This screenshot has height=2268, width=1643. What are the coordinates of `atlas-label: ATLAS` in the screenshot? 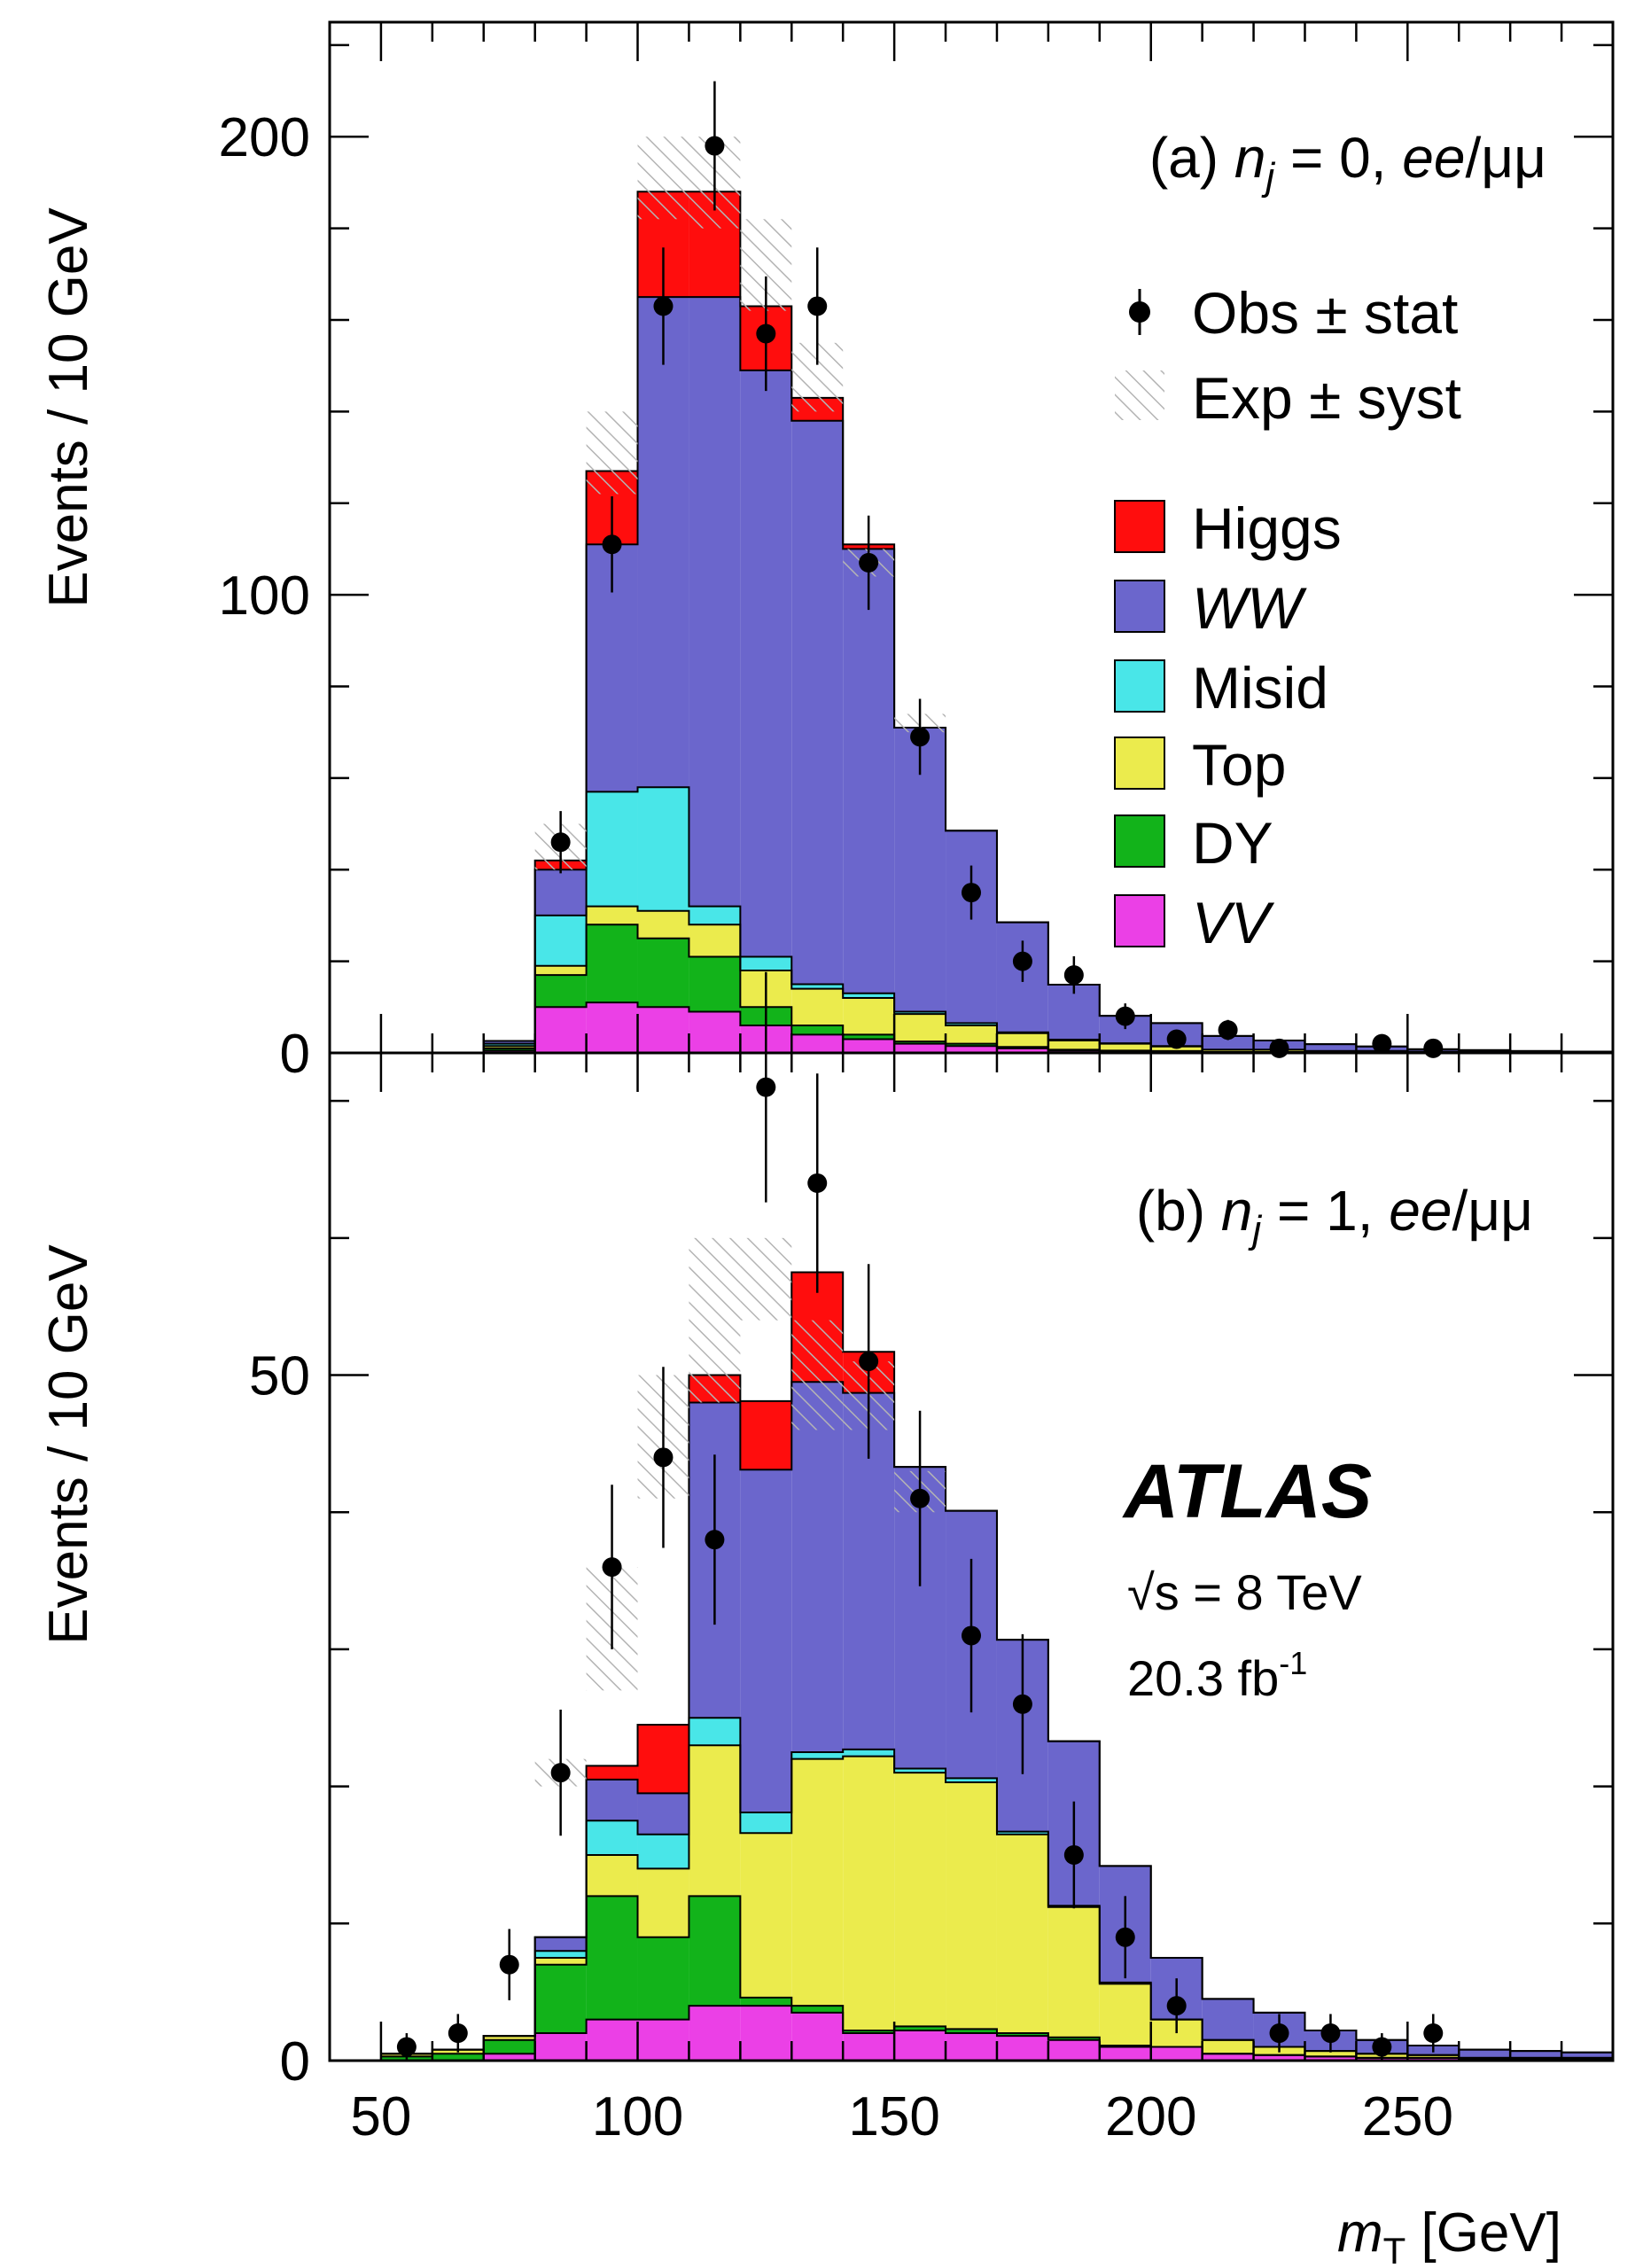 It's located at (1247, 1491).